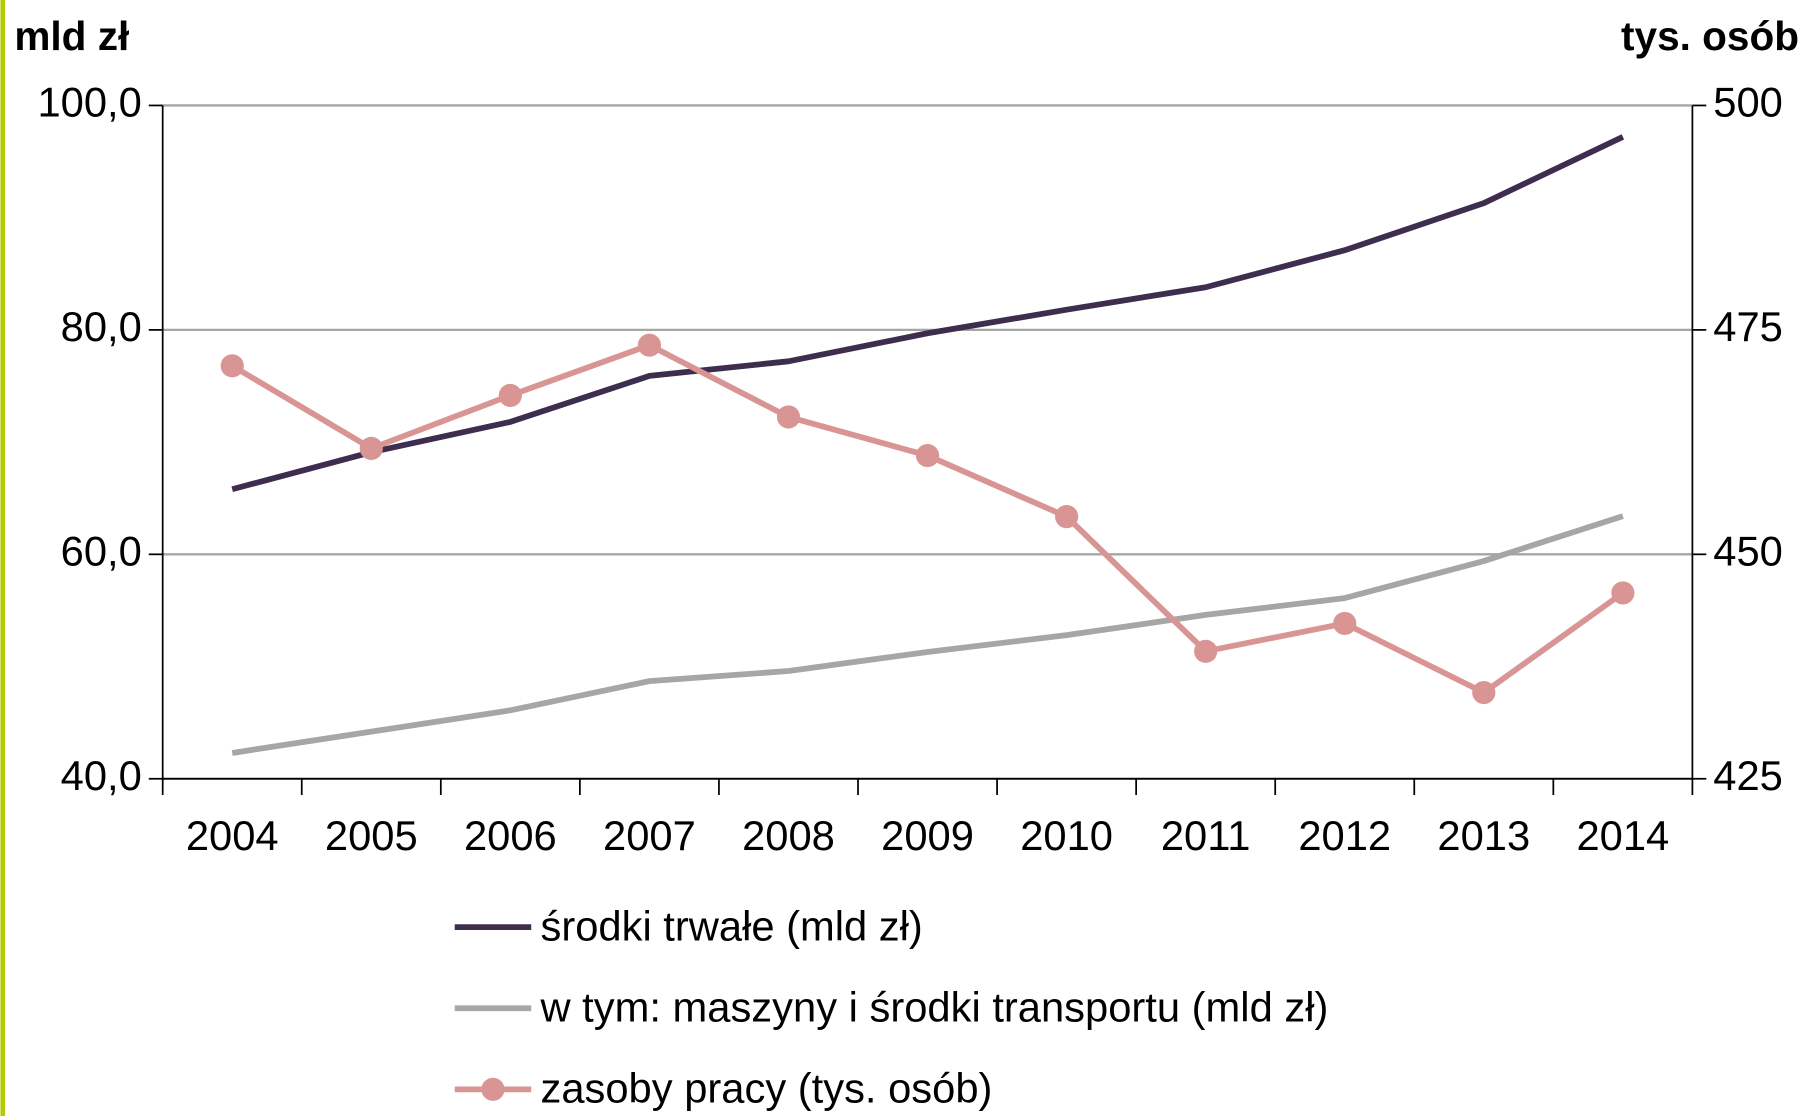 This screenshot has height=1116, width=1818. Describe the element at coordinates (371, 835) in the screenshot. I see `x-tick-label: 2005` at that location.